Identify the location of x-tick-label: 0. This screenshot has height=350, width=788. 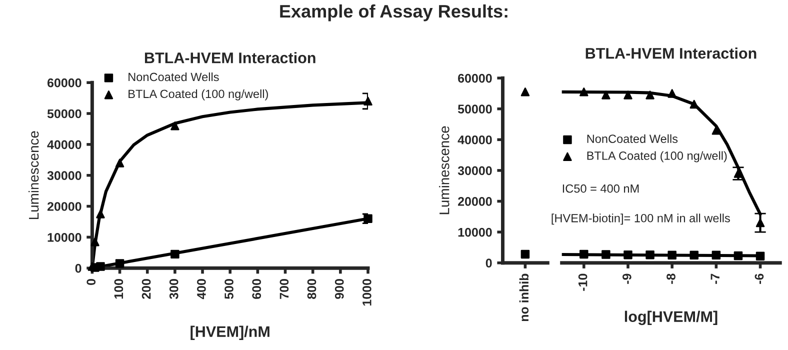
(91, 282).